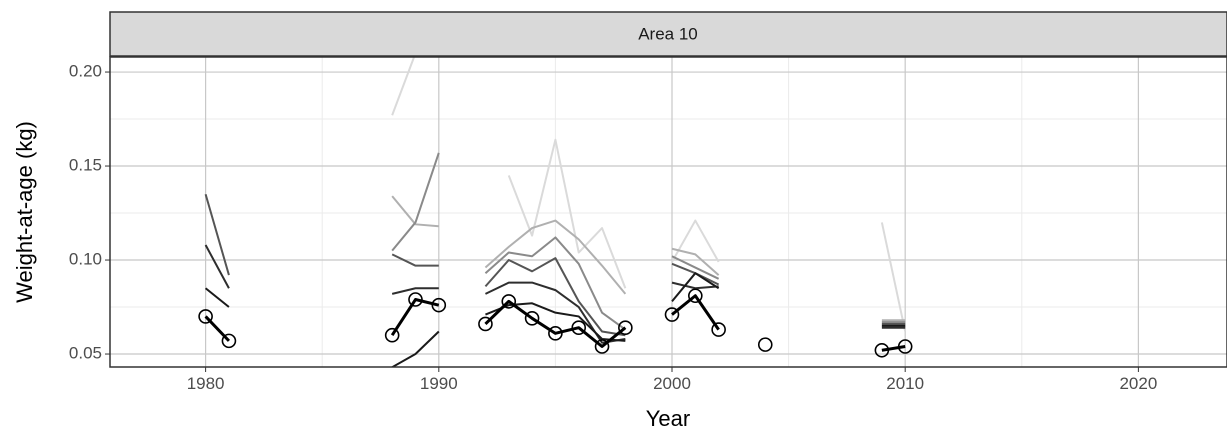  What do you see at coordinates (85, 165) in the screenshot?
I see `y-tick-label: 0.15` at bounding box center [85, 165].